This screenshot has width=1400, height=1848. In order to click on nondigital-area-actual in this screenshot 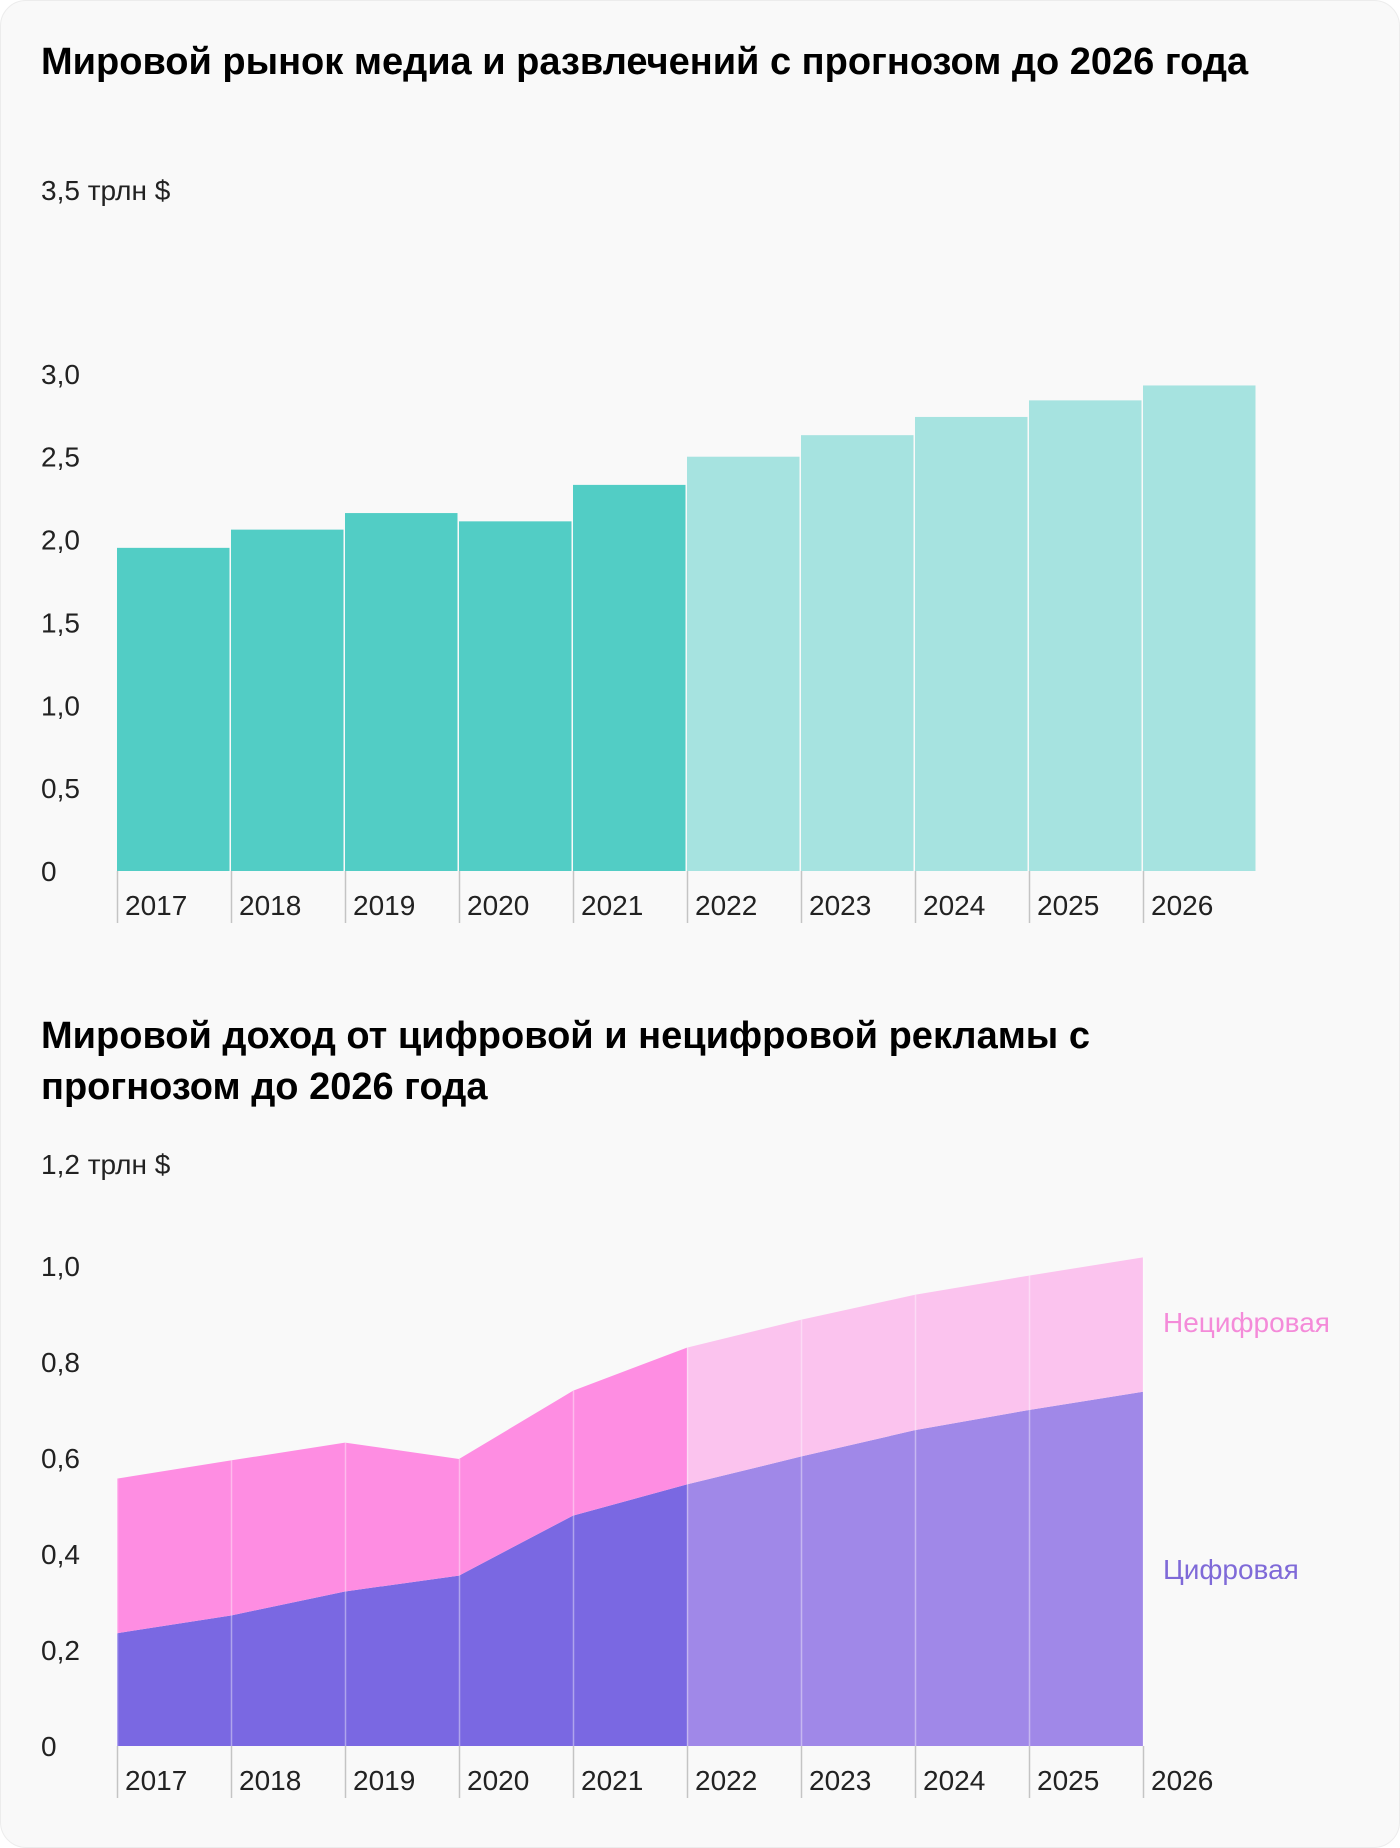, I will do `click(402, 1490)`.